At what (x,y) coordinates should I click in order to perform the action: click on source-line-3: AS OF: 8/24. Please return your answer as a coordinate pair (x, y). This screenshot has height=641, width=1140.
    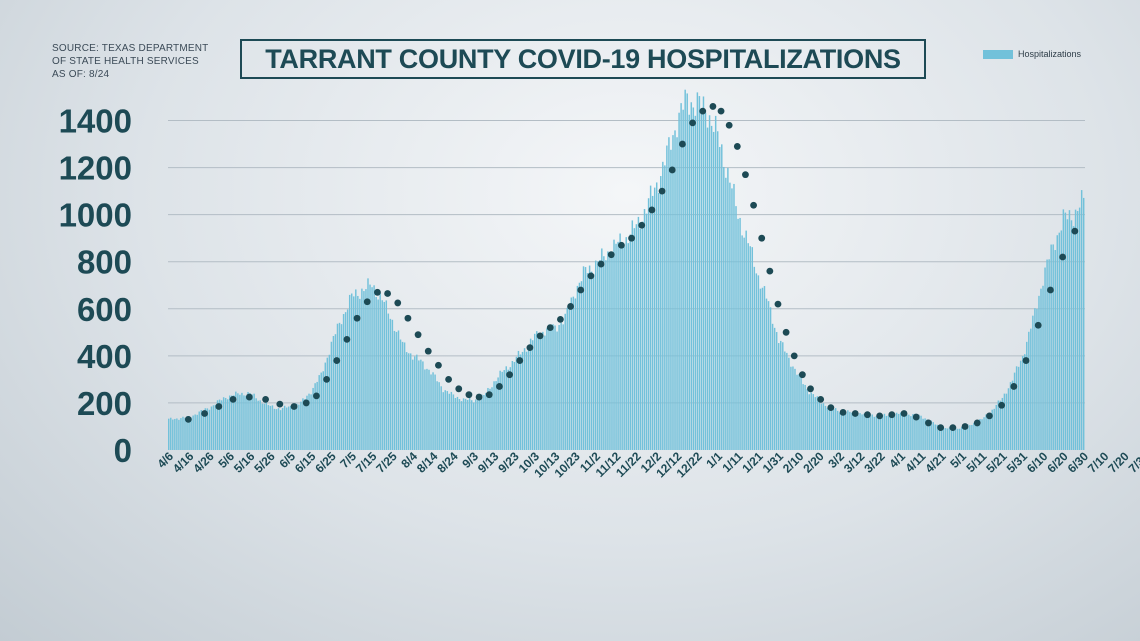
    Looking at the image, I should click on (81, 74).